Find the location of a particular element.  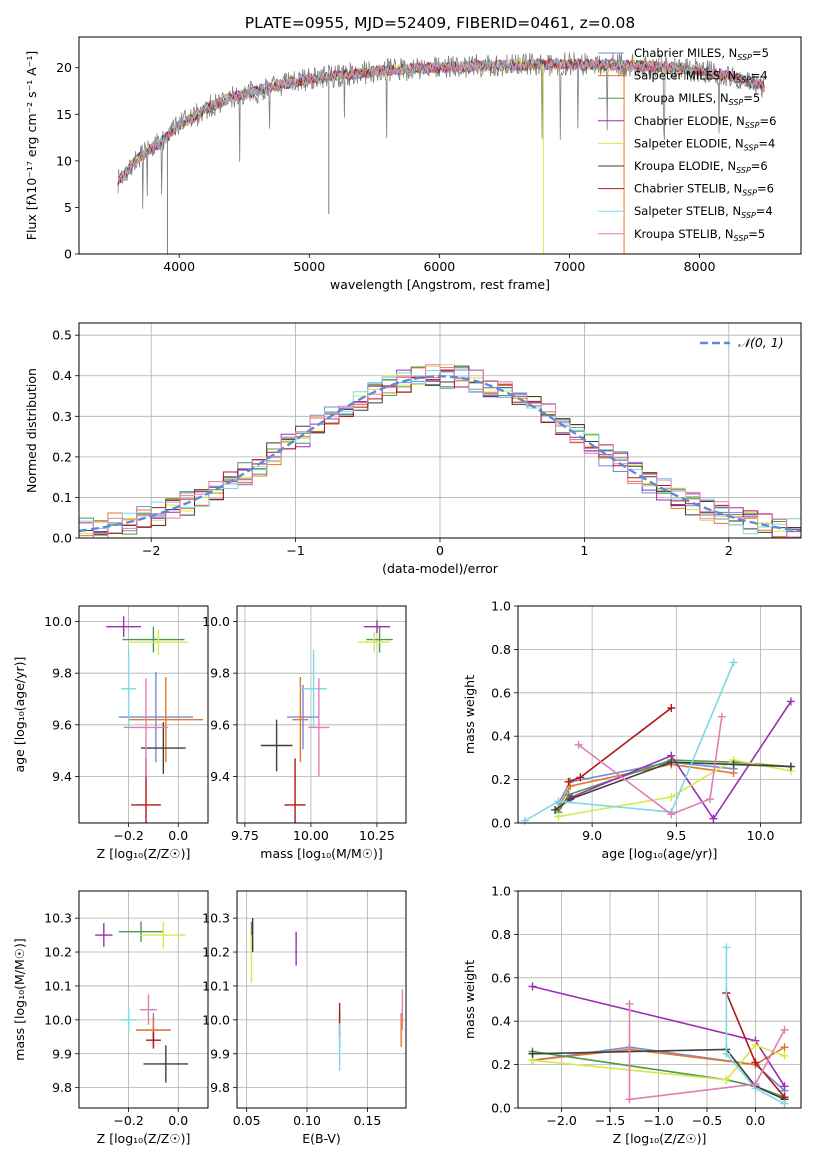

x-tick-label: 9.0 is located at coordinates (592, 835).